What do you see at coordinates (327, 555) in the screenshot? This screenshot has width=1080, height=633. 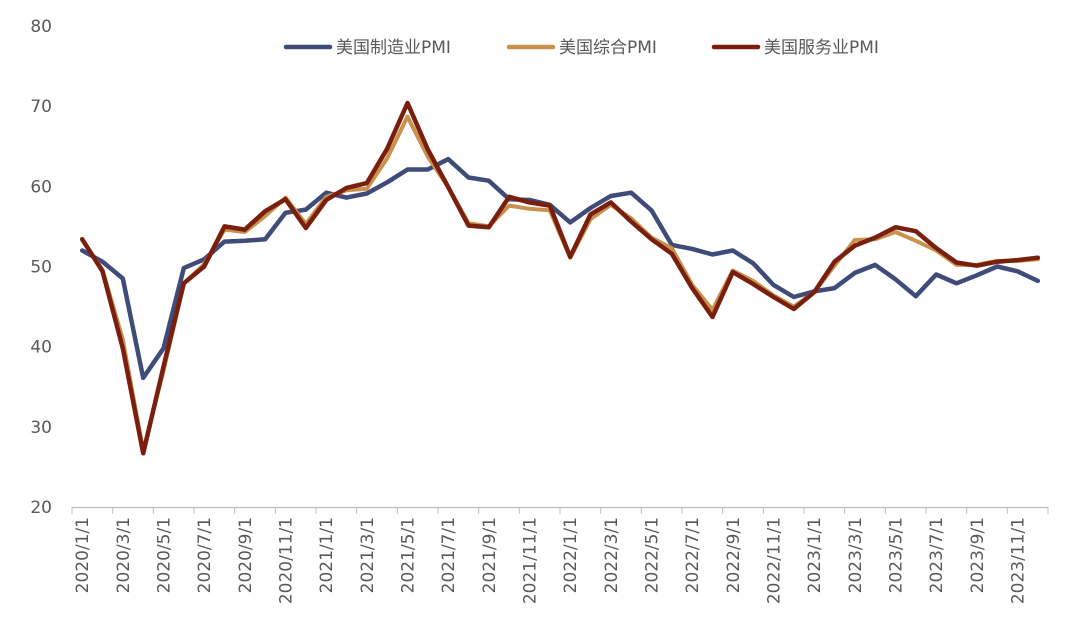 I see `x-tick-label: 2021/1/1` at bounding box center [327, 555].